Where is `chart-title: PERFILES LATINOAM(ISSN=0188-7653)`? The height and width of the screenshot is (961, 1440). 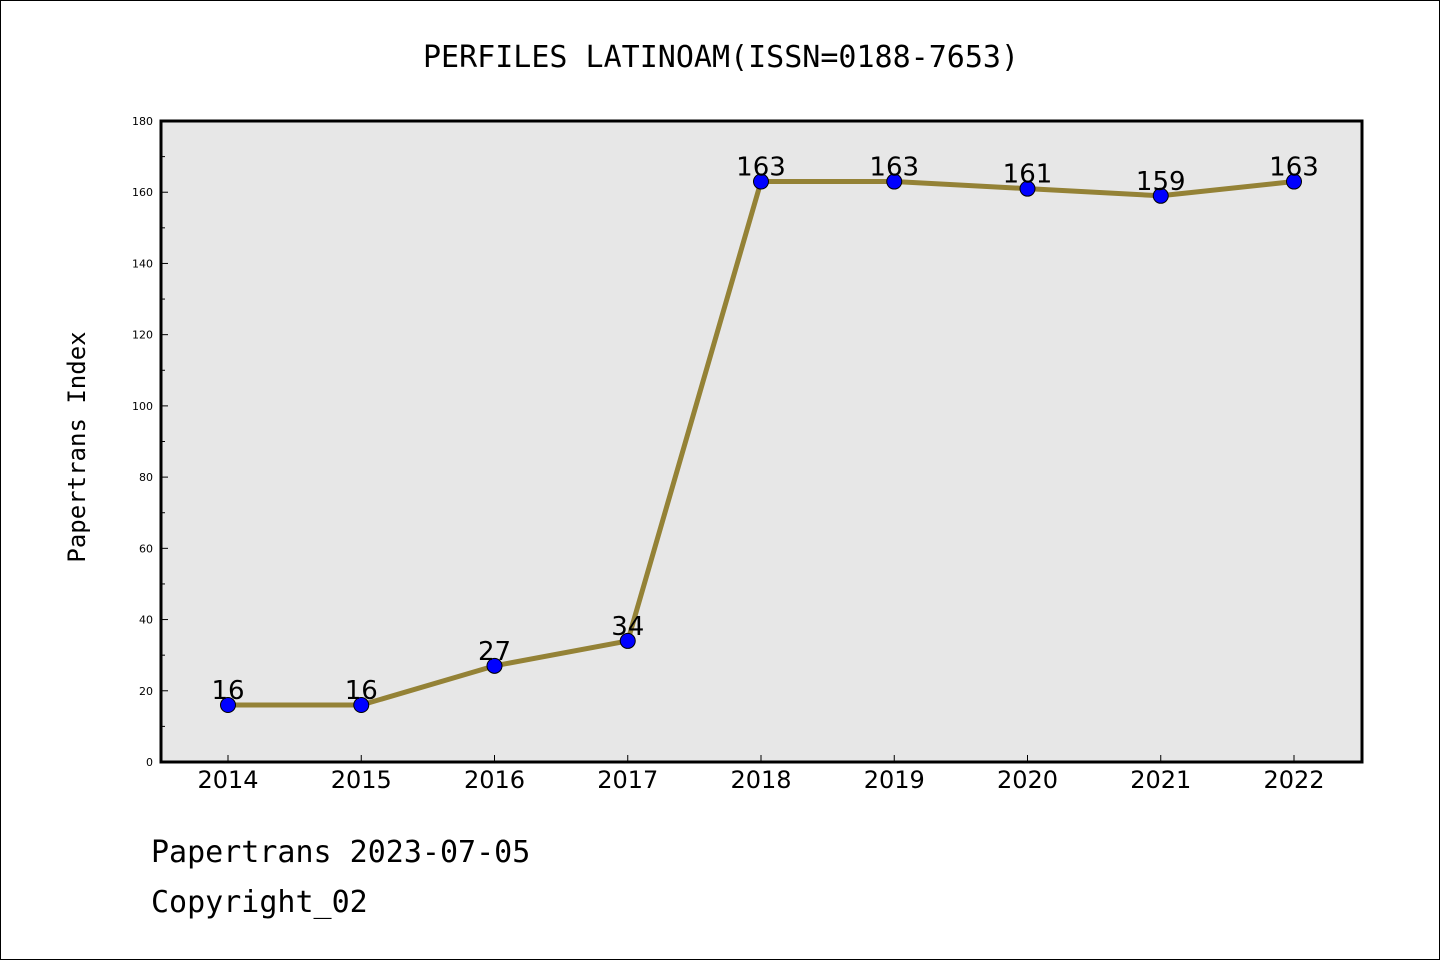 chart-title: PERFILES LATINOAM(ISSN=0188-7653) is located at coordinates (721, 57).